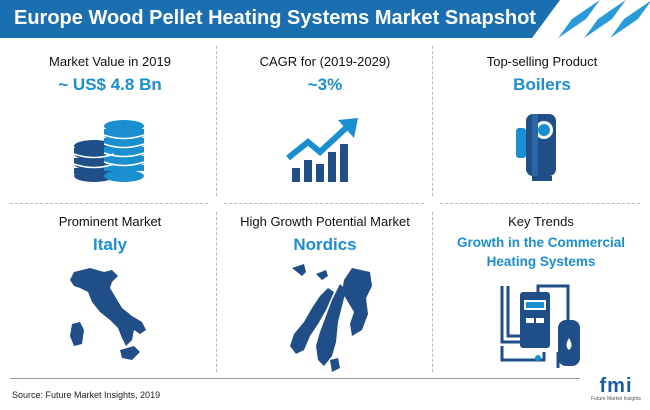  I want to click on logo-text: fmi, so click(616, 386).